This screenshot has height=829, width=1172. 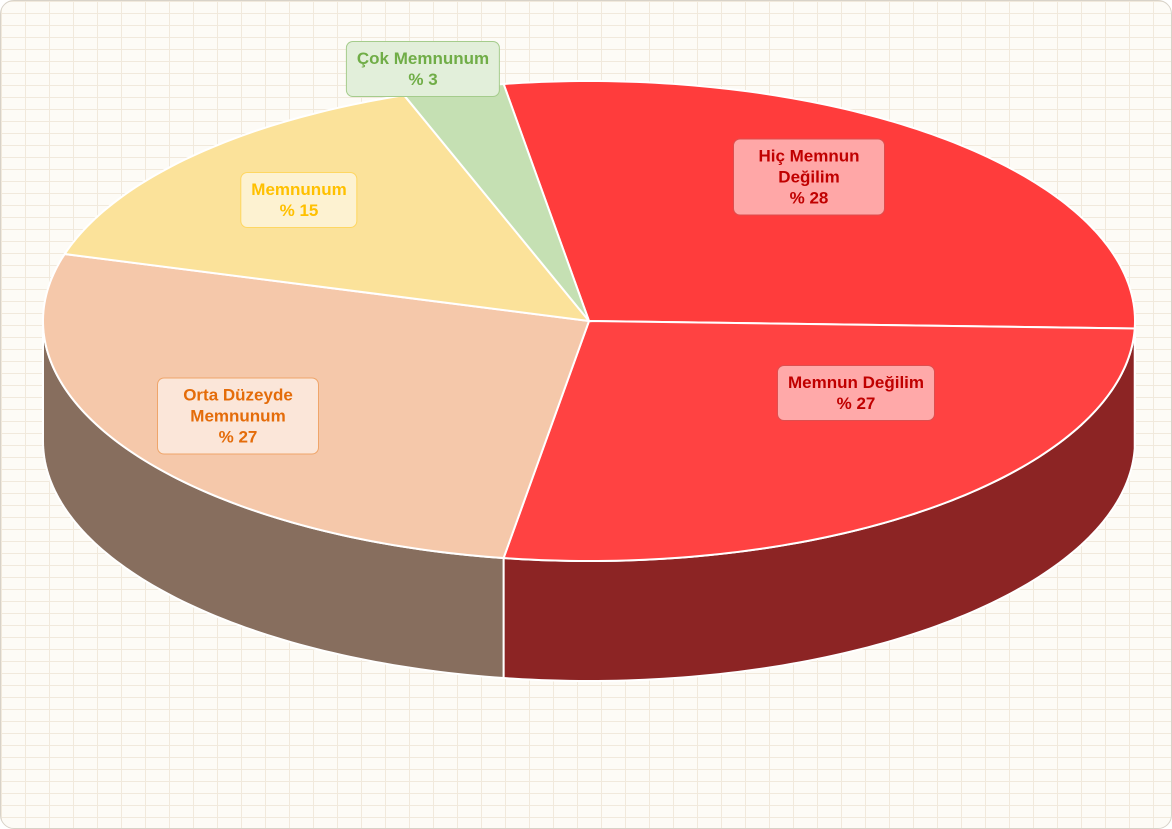 I want to click on data-label: Hiç Memnun Değilim% 28, so click(x=809, y=177).